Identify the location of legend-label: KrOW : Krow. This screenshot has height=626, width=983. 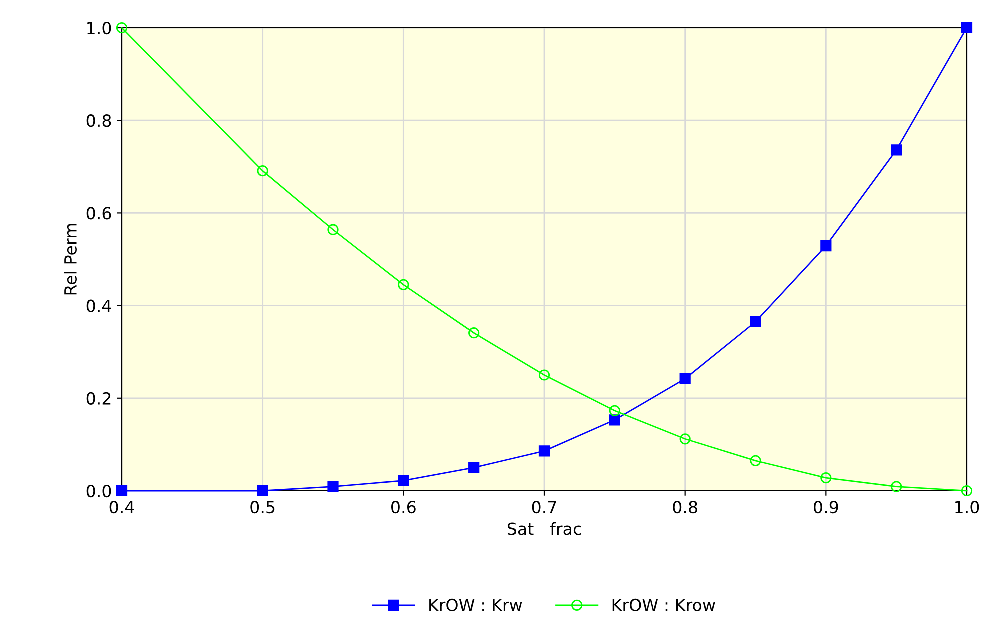
(664, 605).